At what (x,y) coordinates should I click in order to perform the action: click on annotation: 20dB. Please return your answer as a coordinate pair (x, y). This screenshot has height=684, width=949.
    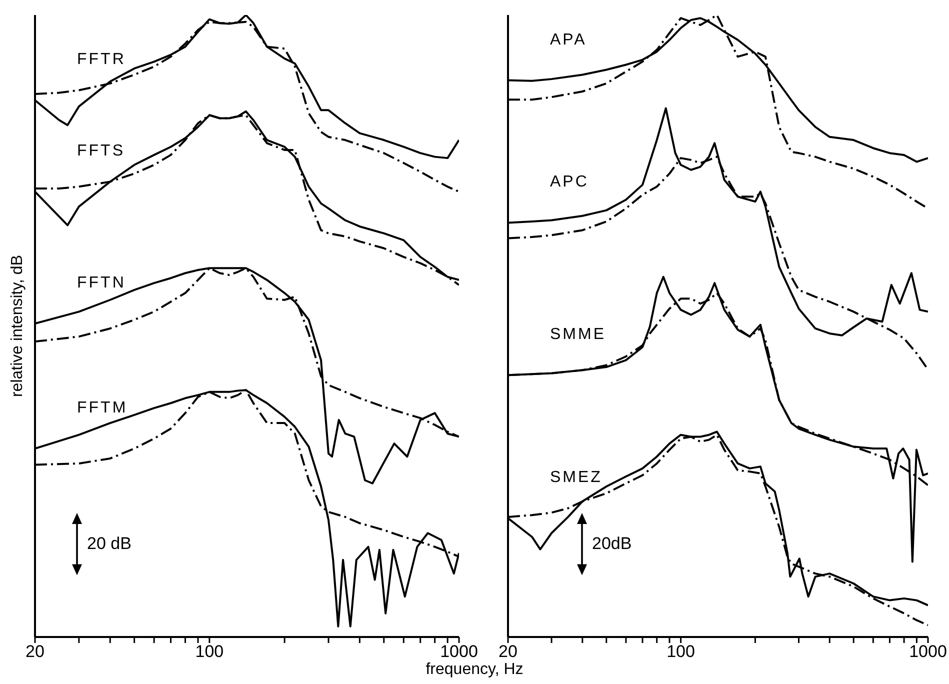
    Looking at the image, I should click on (612, 543).